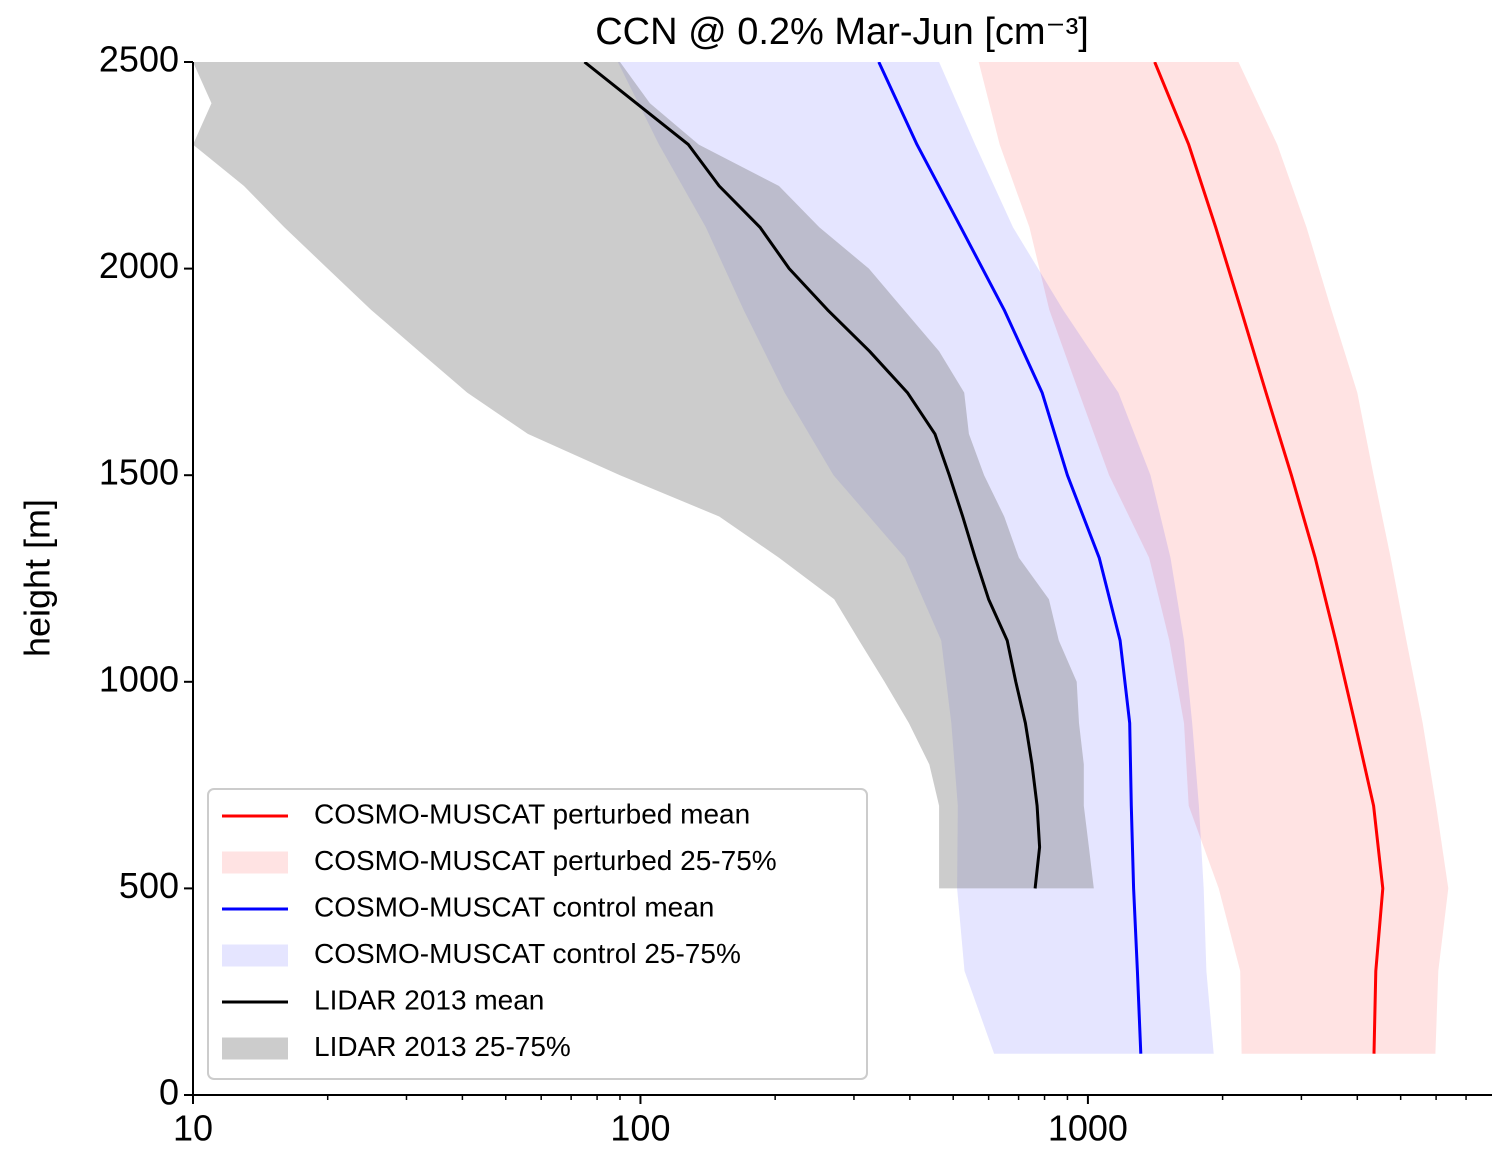 The image size is (1498, 1150). What do you see at coordinates (532, 813) in the screenshot?
I see `legend-label: COSMO-MUSCAT perturbed mean` at bounding box center [532, 813].